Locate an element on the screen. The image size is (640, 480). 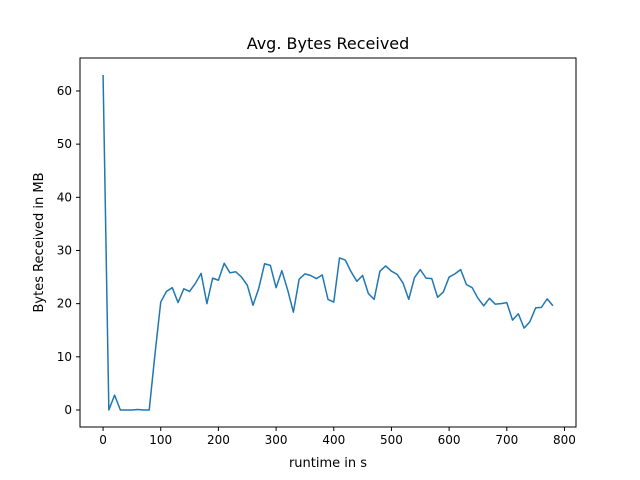
x-tick-label: 800 is located at coordinates (564, 440).